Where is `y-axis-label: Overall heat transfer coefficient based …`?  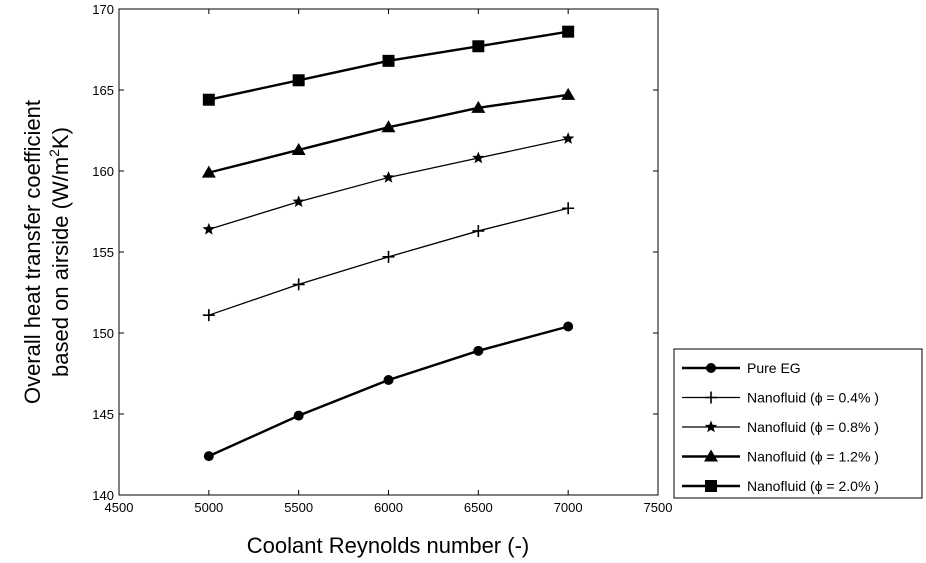
y-axis-label: Overall heat transfer coefficient based … is located at coordinates (46, 252).